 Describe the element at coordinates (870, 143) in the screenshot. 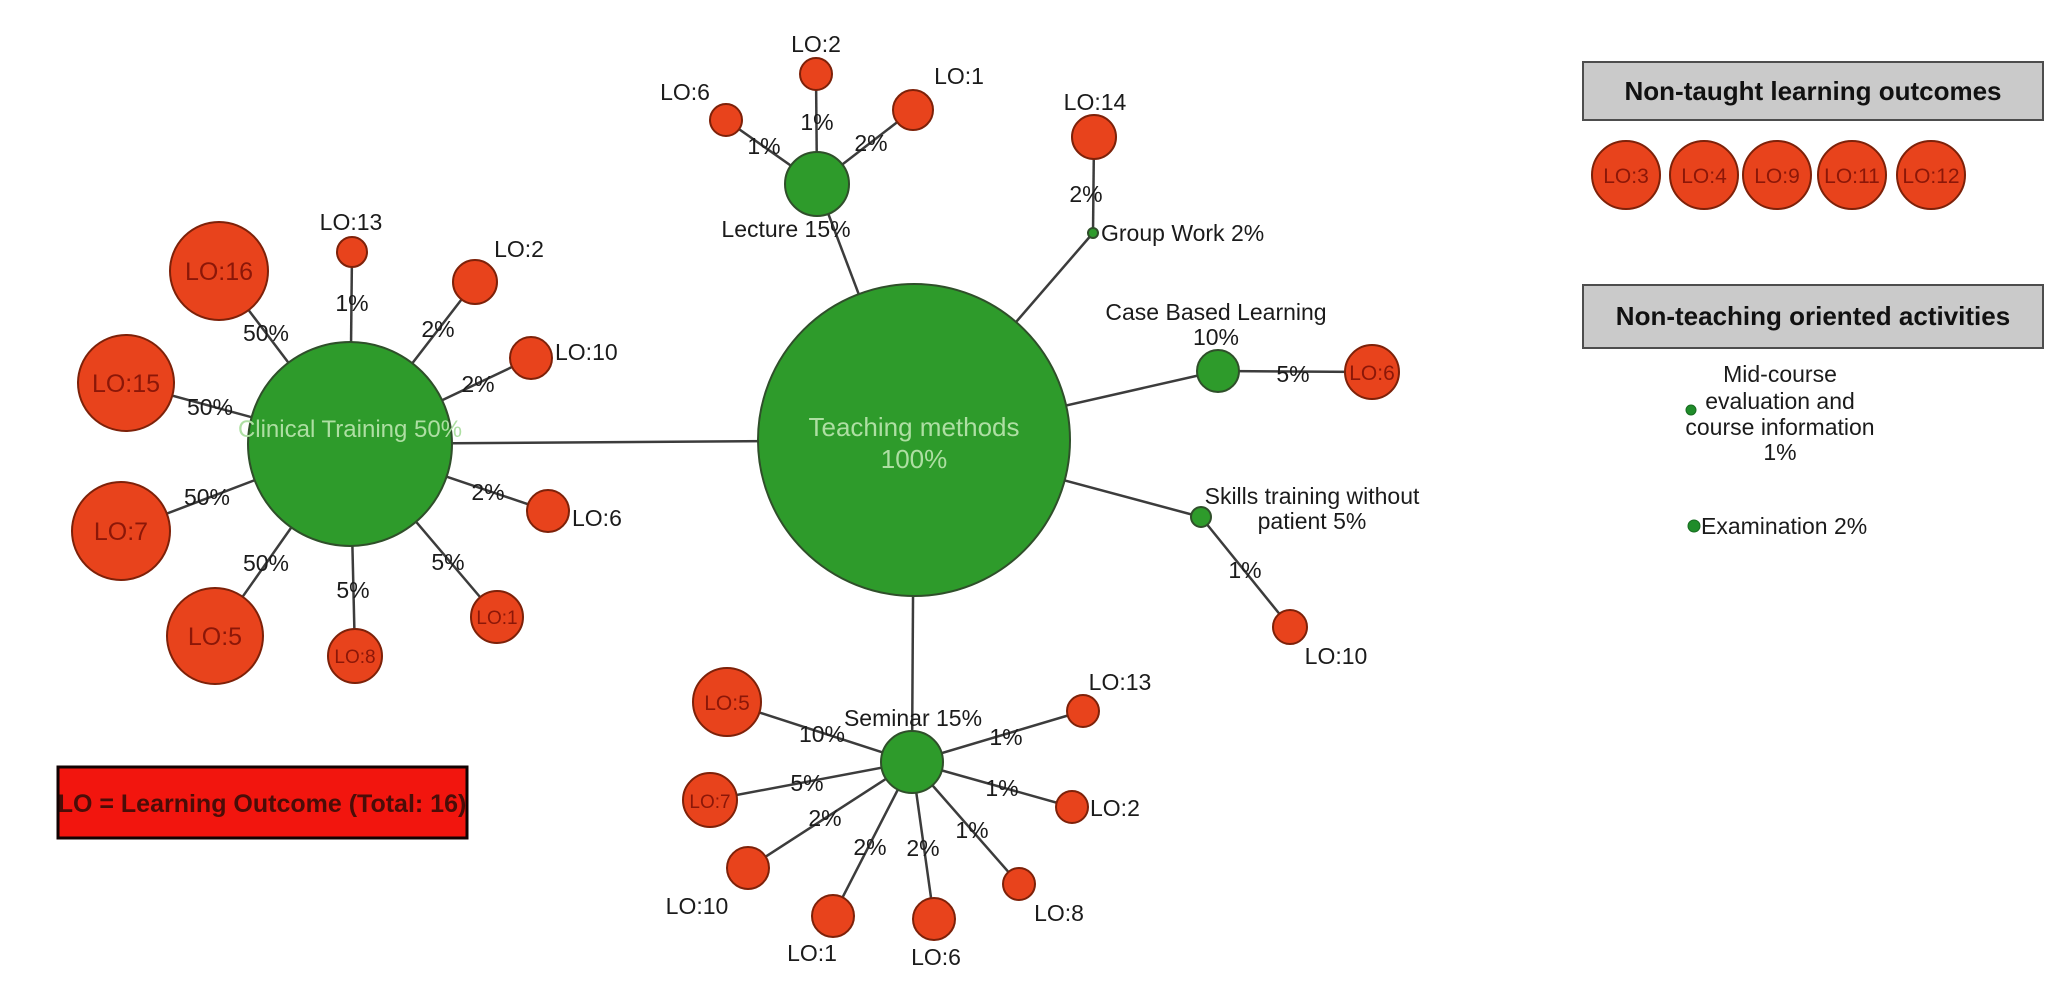

I see `lecture-lo1-pct: 2%` at that location.